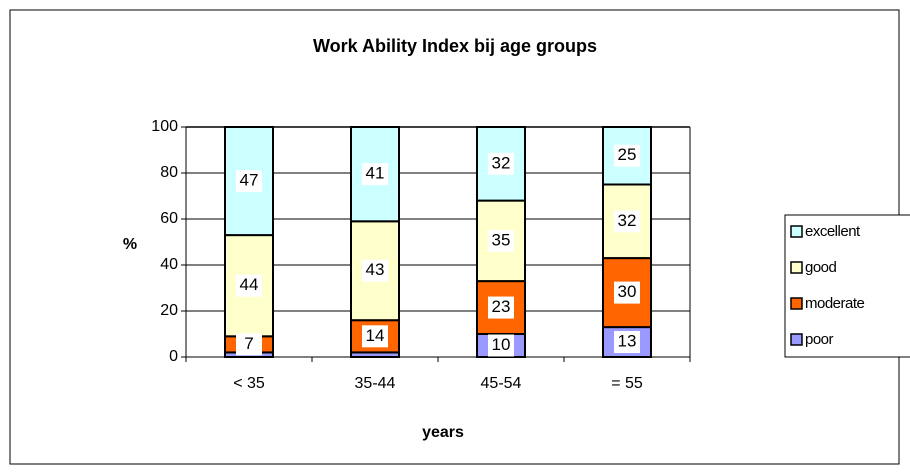 This screenshot has height=475, width=910. What do you see at coordinates (173, 356) in the screenshot?
I see `y-tick-label: 0` at bounding box center [173, 356].